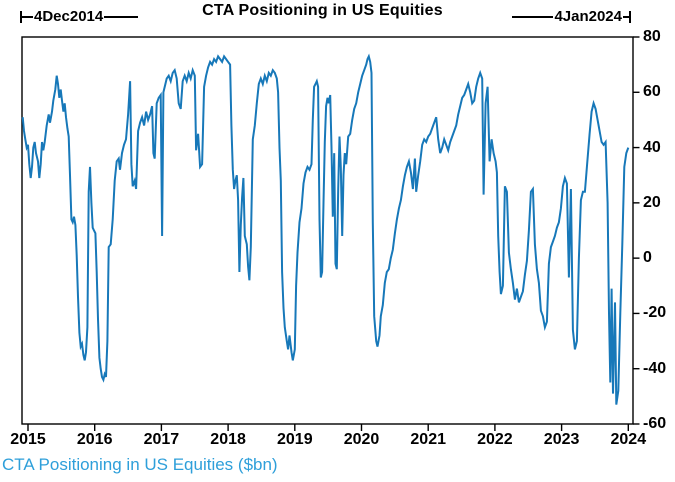  I want to click on range-start-label: 4Dec2014, so click(69, 16).